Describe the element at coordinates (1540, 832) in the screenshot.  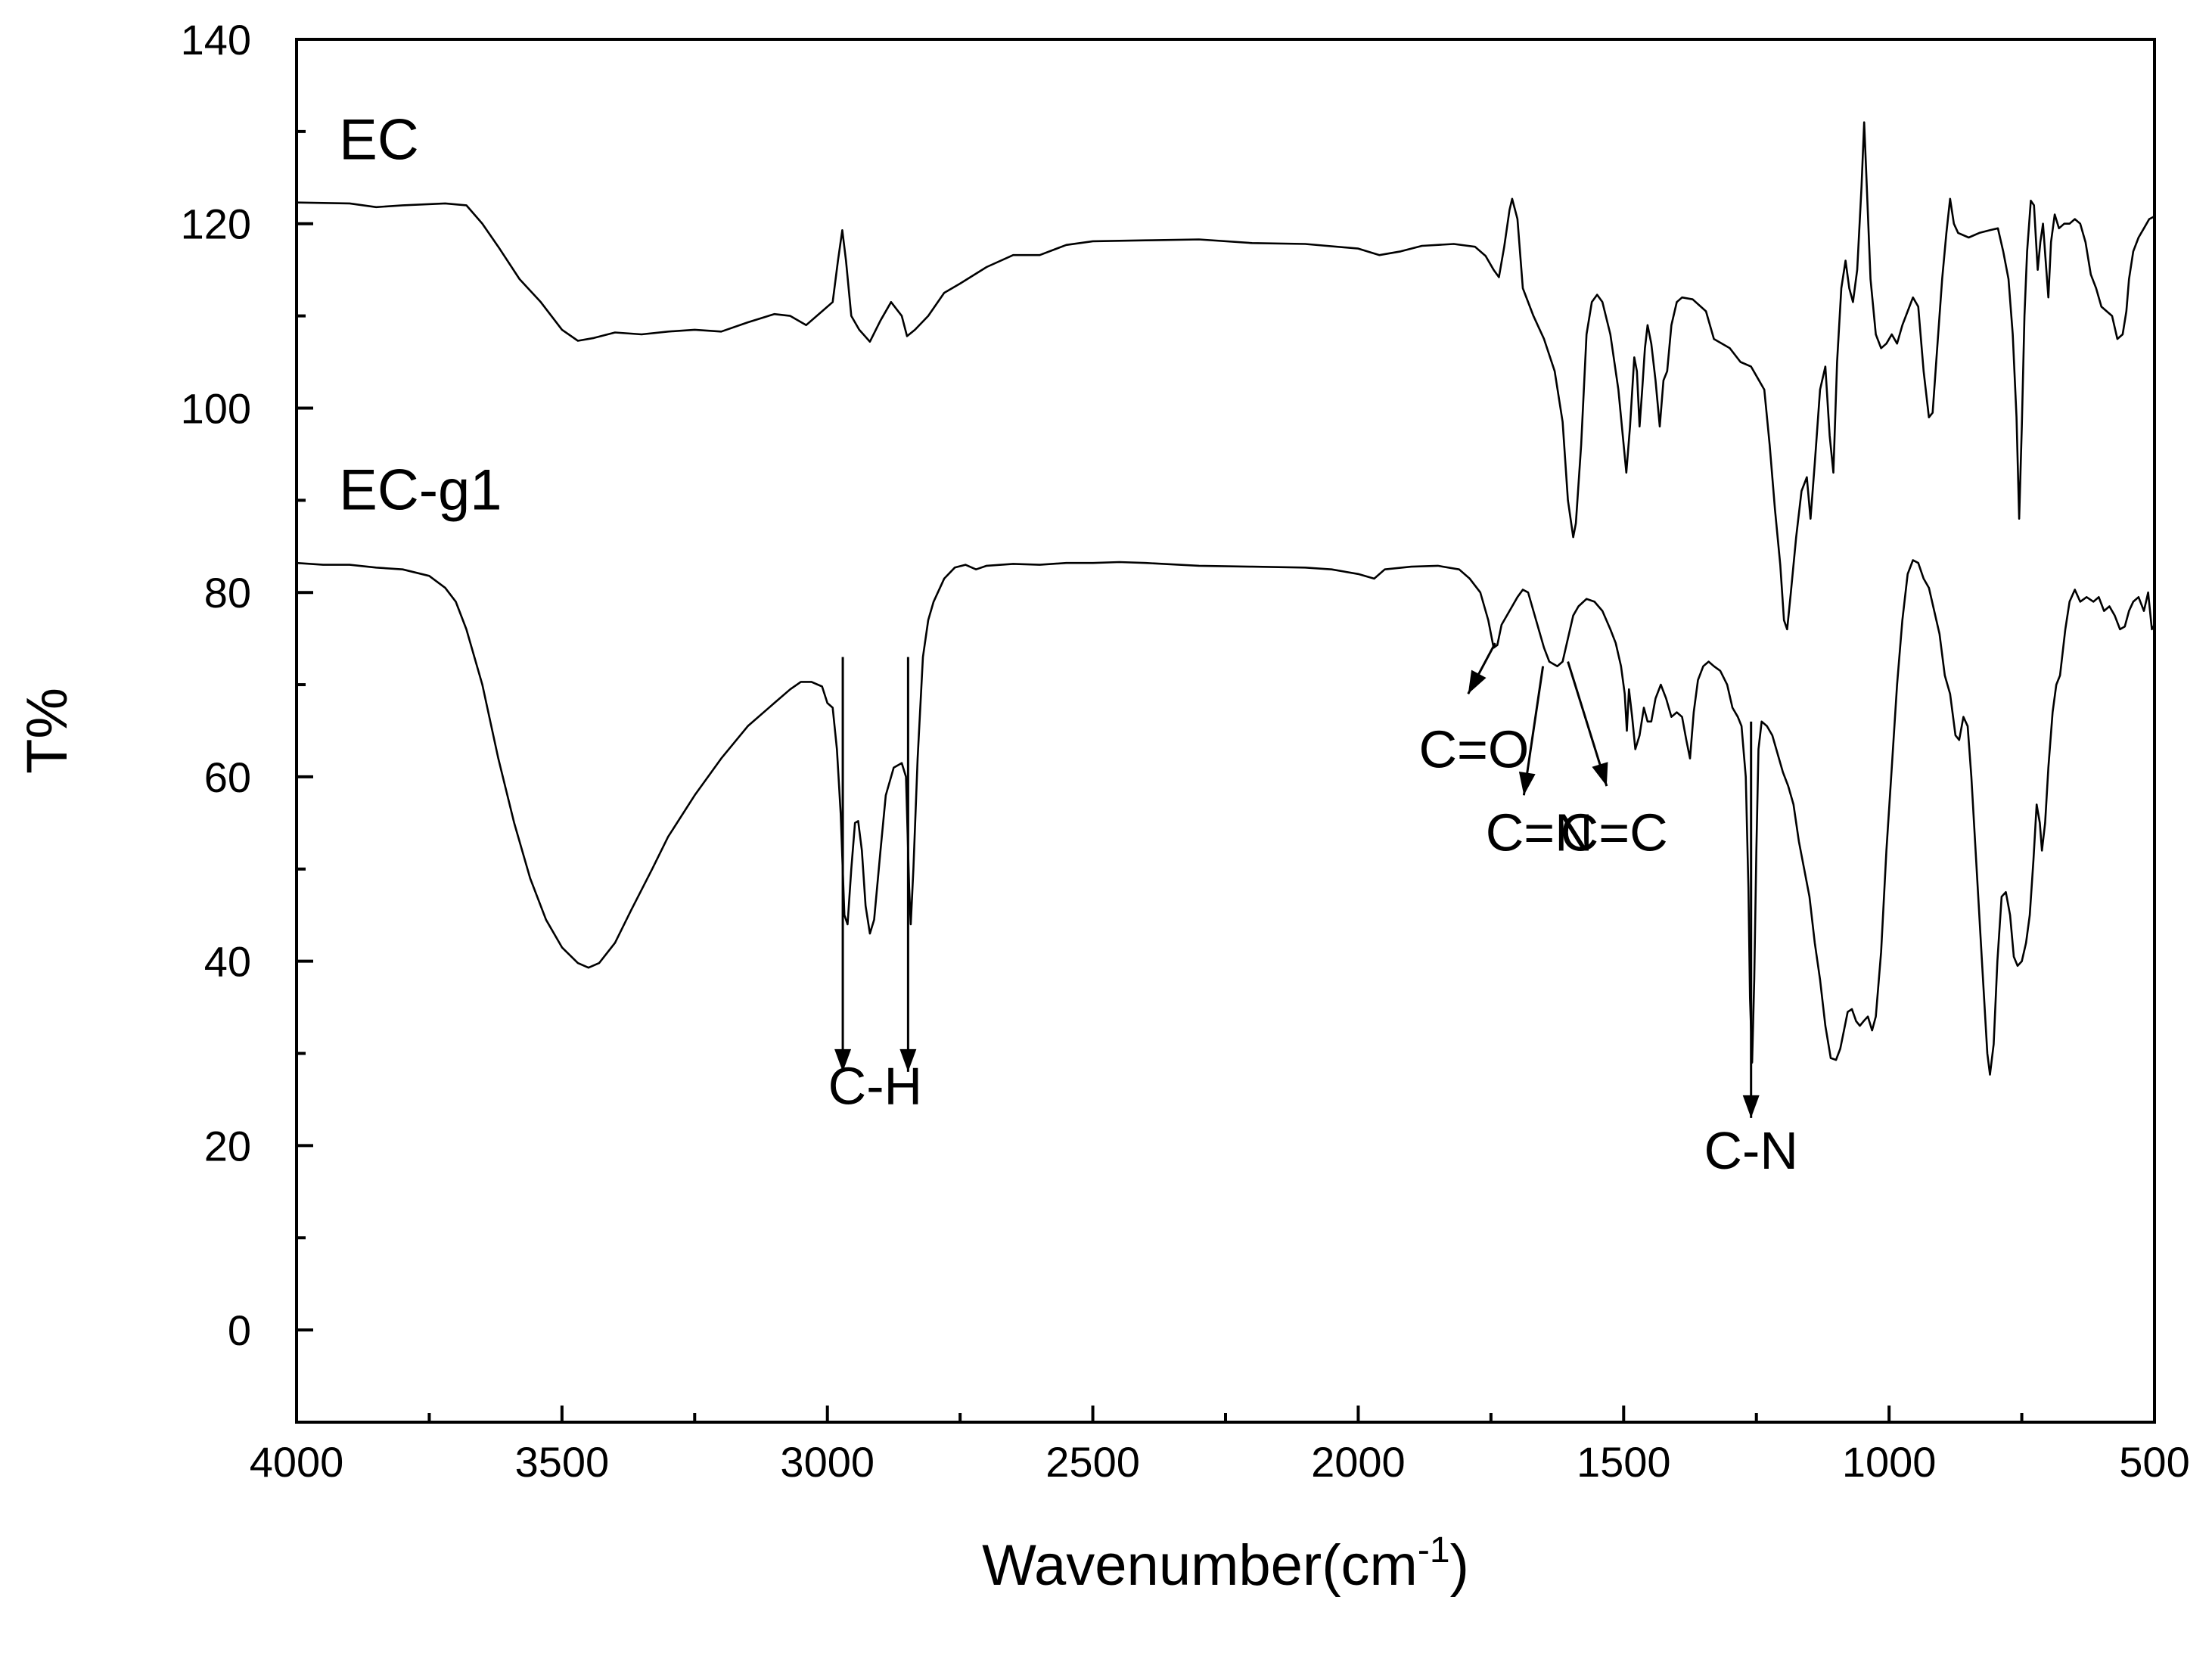
I see `annotation-label-c-n: C=N` at that location.